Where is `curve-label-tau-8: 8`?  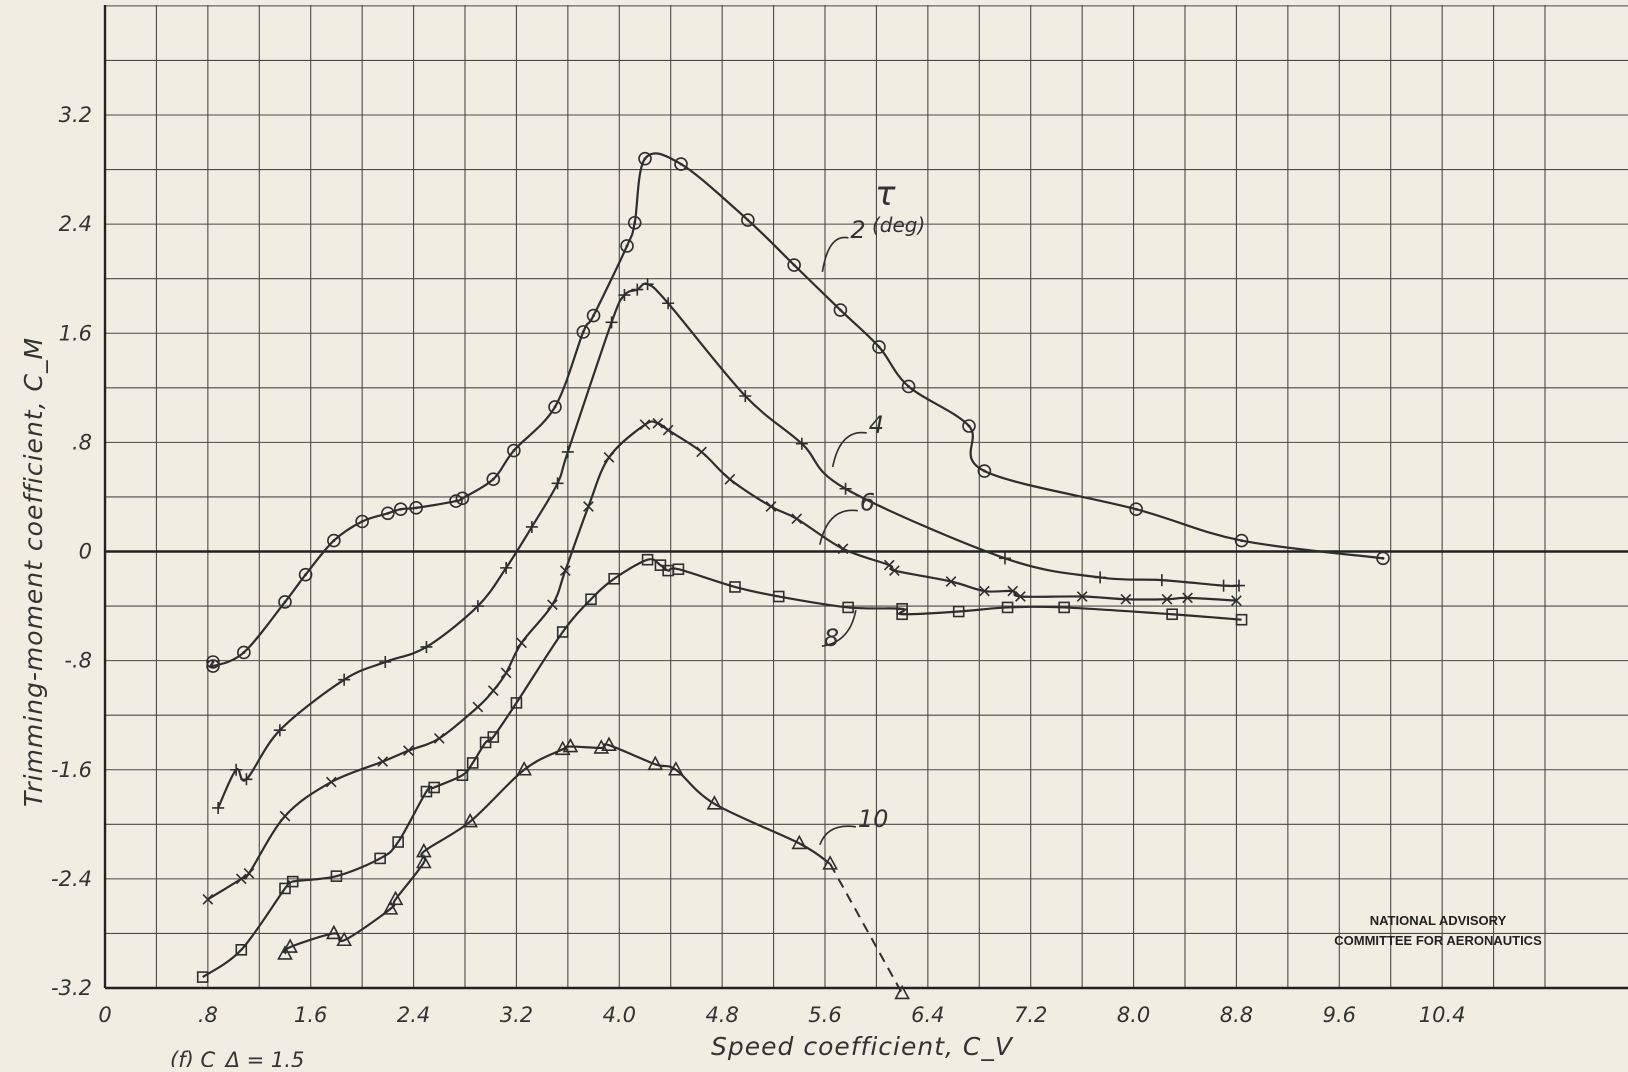 curve-label-tau-8: 8 is located at coordinates (831, 638).